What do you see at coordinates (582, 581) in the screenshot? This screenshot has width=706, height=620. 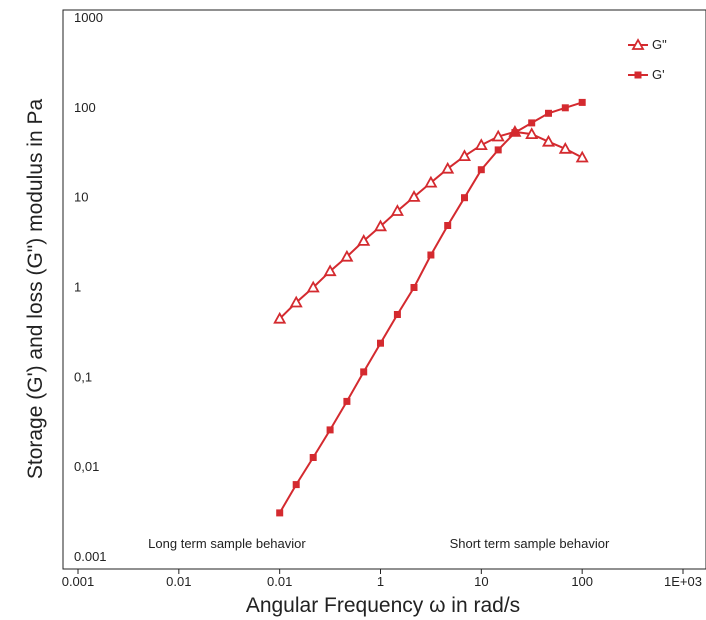 I see `x-tick-label: 100` at bounding box center [582, 581].